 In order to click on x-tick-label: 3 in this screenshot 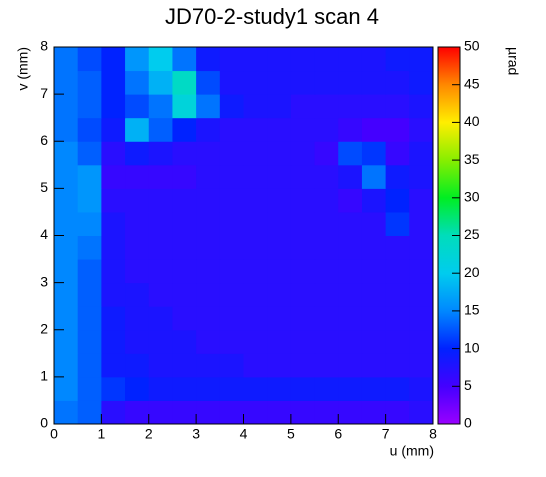, I will do `click(196, 434)`.